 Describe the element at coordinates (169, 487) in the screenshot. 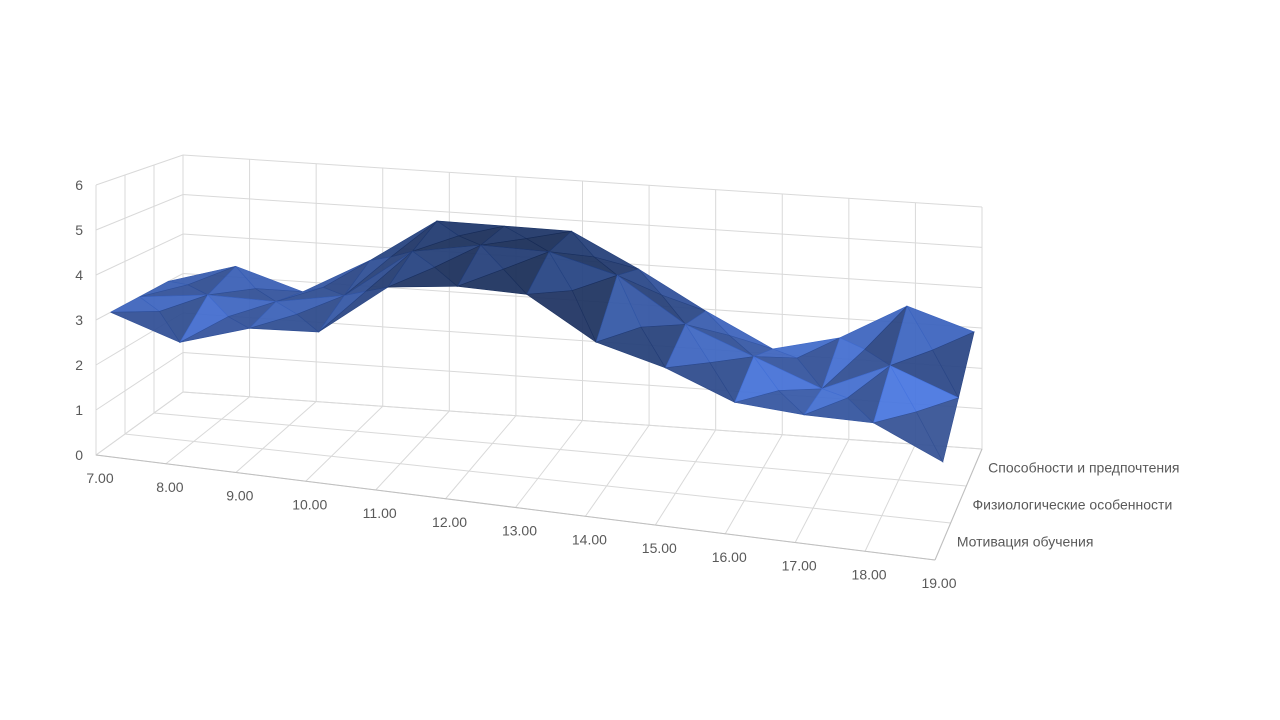

I see `x-tick-label: 8.00` at that location.